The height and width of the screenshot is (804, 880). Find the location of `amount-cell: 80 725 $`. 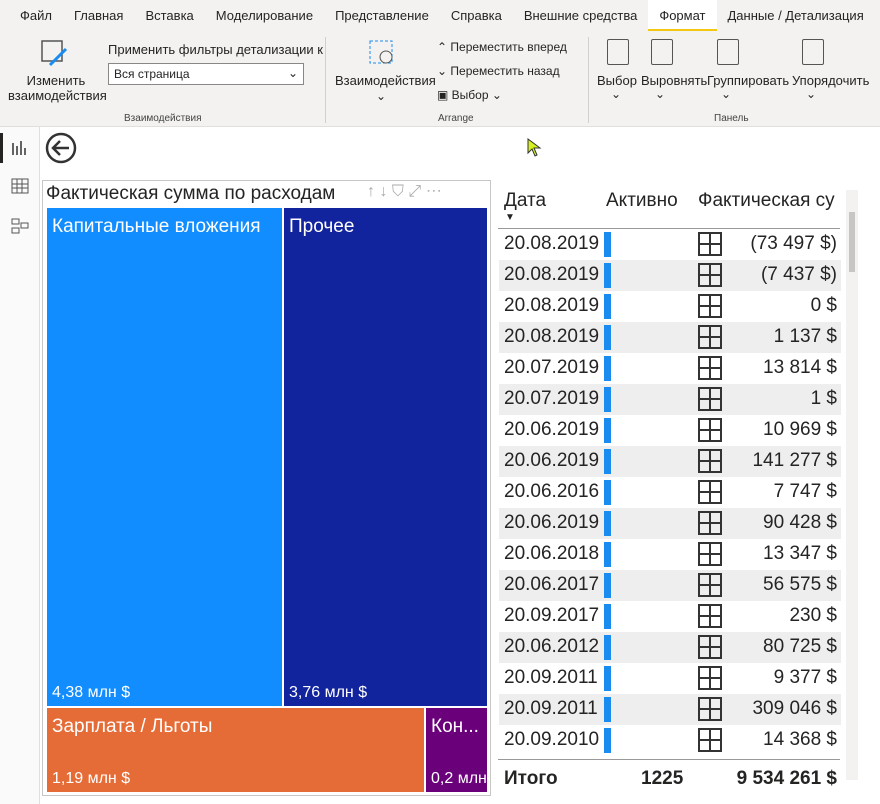

amount-cell: 80 725 $ is located at coordinates (800, 646).